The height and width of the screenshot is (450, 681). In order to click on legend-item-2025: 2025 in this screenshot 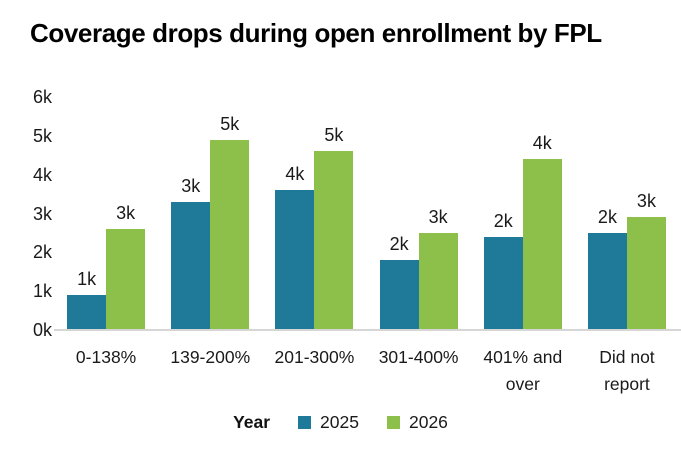, I will do `click(328, 422)`.